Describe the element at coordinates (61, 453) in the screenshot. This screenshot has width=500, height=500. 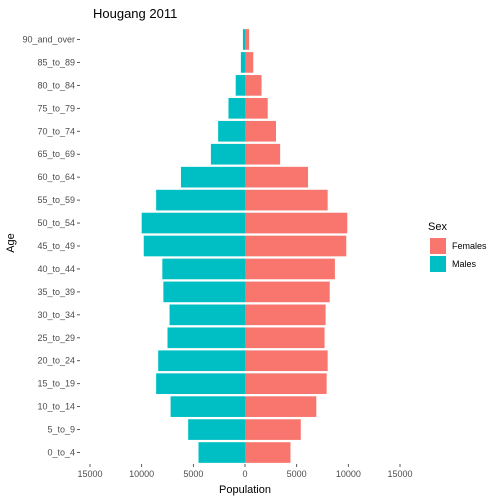
I see `y-tick-label-0_to_4: 0_to_4` at that location.